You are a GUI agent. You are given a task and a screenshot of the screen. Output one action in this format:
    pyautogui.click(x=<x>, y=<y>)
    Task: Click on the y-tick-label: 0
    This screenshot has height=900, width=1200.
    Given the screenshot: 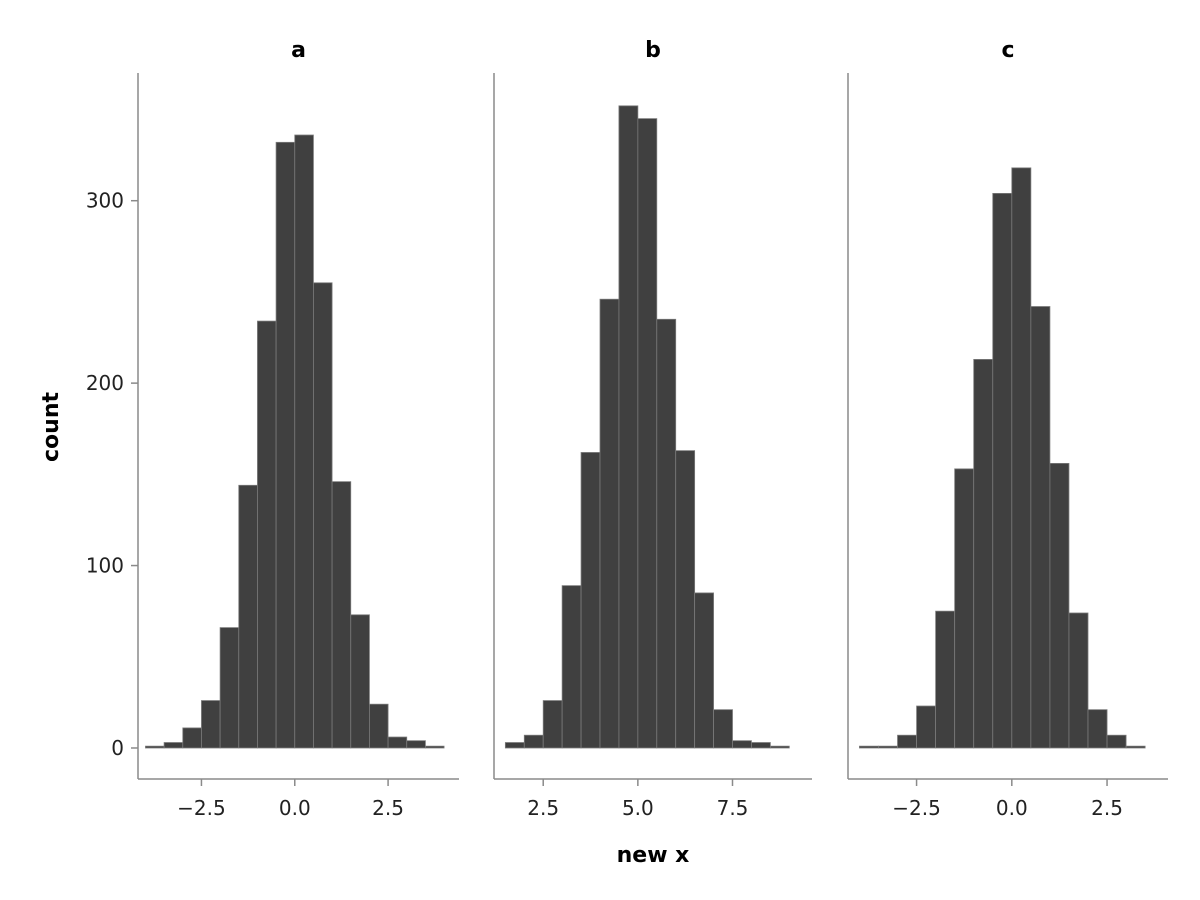 What is the action you would take?
    pyautogui.click(x=117, y=748)
    